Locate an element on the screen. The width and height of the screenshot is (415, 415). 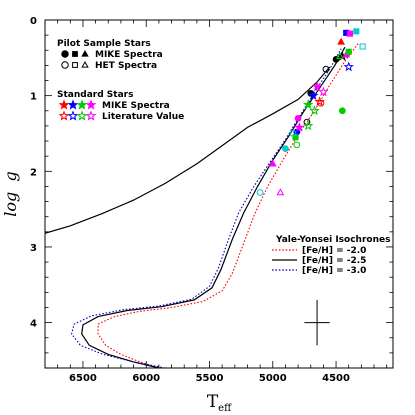
legend-standard-label: MIKE Spectra is located at coordinates (136, 106).